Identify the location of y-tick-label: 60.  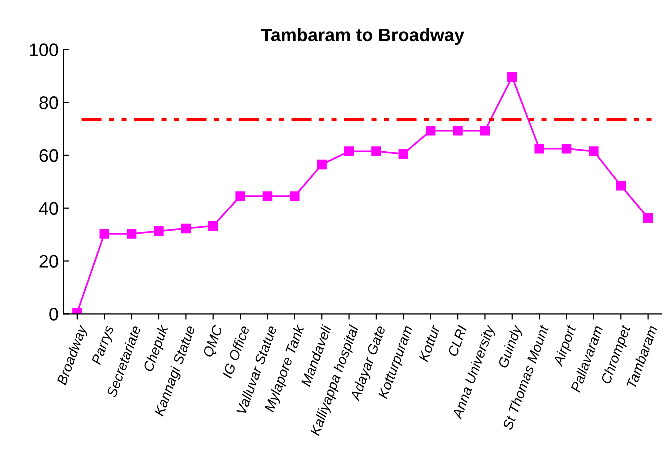
(49, 155).